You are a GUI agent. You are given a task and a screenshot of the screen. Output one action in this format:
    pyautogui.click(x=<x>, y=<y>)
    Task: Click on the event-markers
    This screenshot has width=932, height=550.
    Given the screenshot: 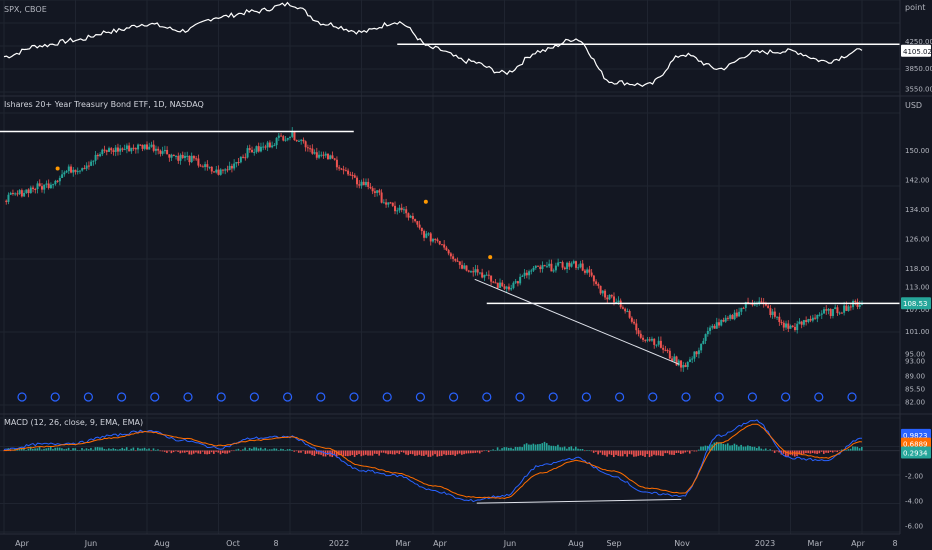 What is the action you would take?
    pyautogui.click(x=437, y=397)
    